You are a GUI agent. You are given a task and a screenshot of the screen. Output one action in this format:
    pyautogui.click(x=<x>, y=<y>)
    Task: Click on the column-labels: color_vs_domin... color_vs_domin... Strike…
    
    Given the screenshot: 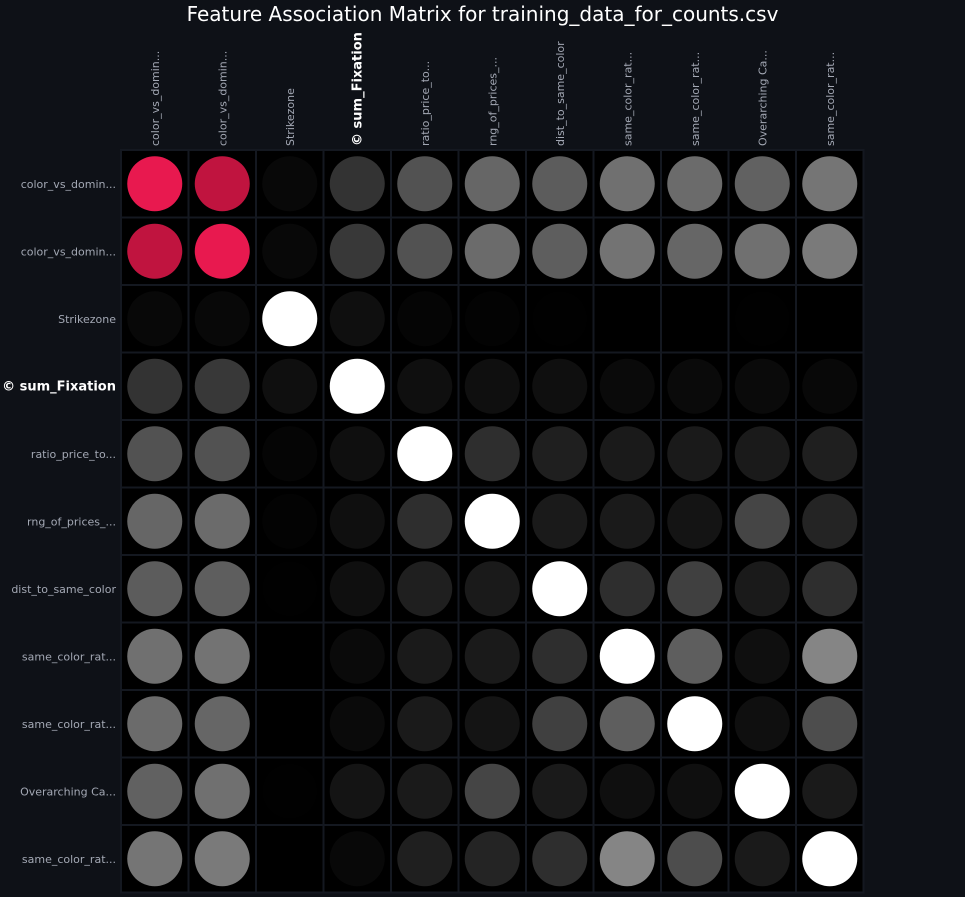 What is the action you would take?
    pyautogui.click(x=493, y=89)
    